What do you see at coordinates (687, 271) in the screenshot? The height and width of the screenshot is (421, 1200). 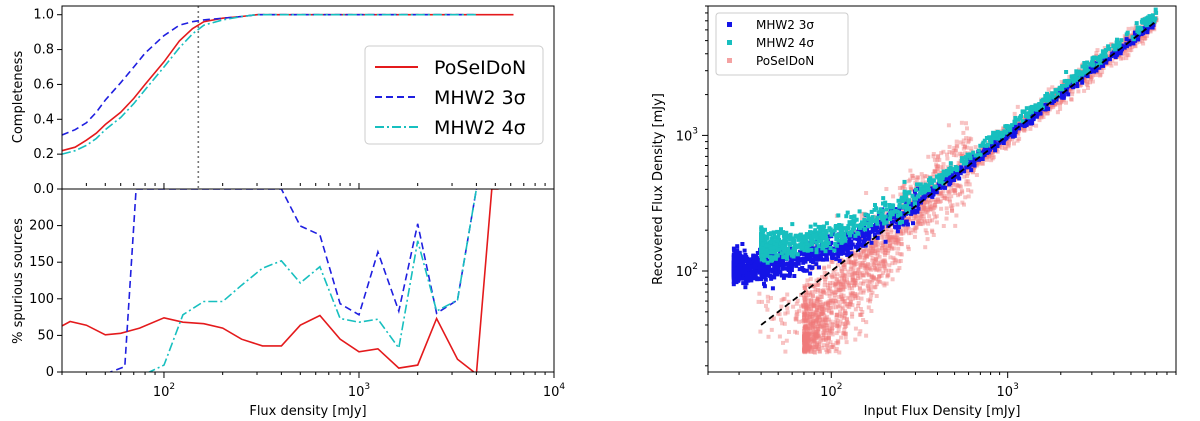 I see `scatter-y-tick-label: 102` at bounding box center [687, 271].